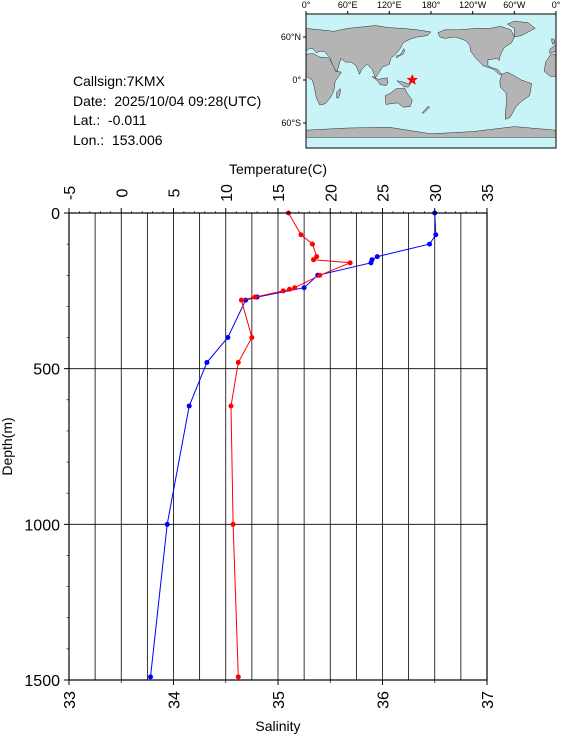 The image size is (564, 736). What do you see at coordinates (425, 110) in the screenshot?
I see `land-new-zealand` at bounding box center [425, 110].